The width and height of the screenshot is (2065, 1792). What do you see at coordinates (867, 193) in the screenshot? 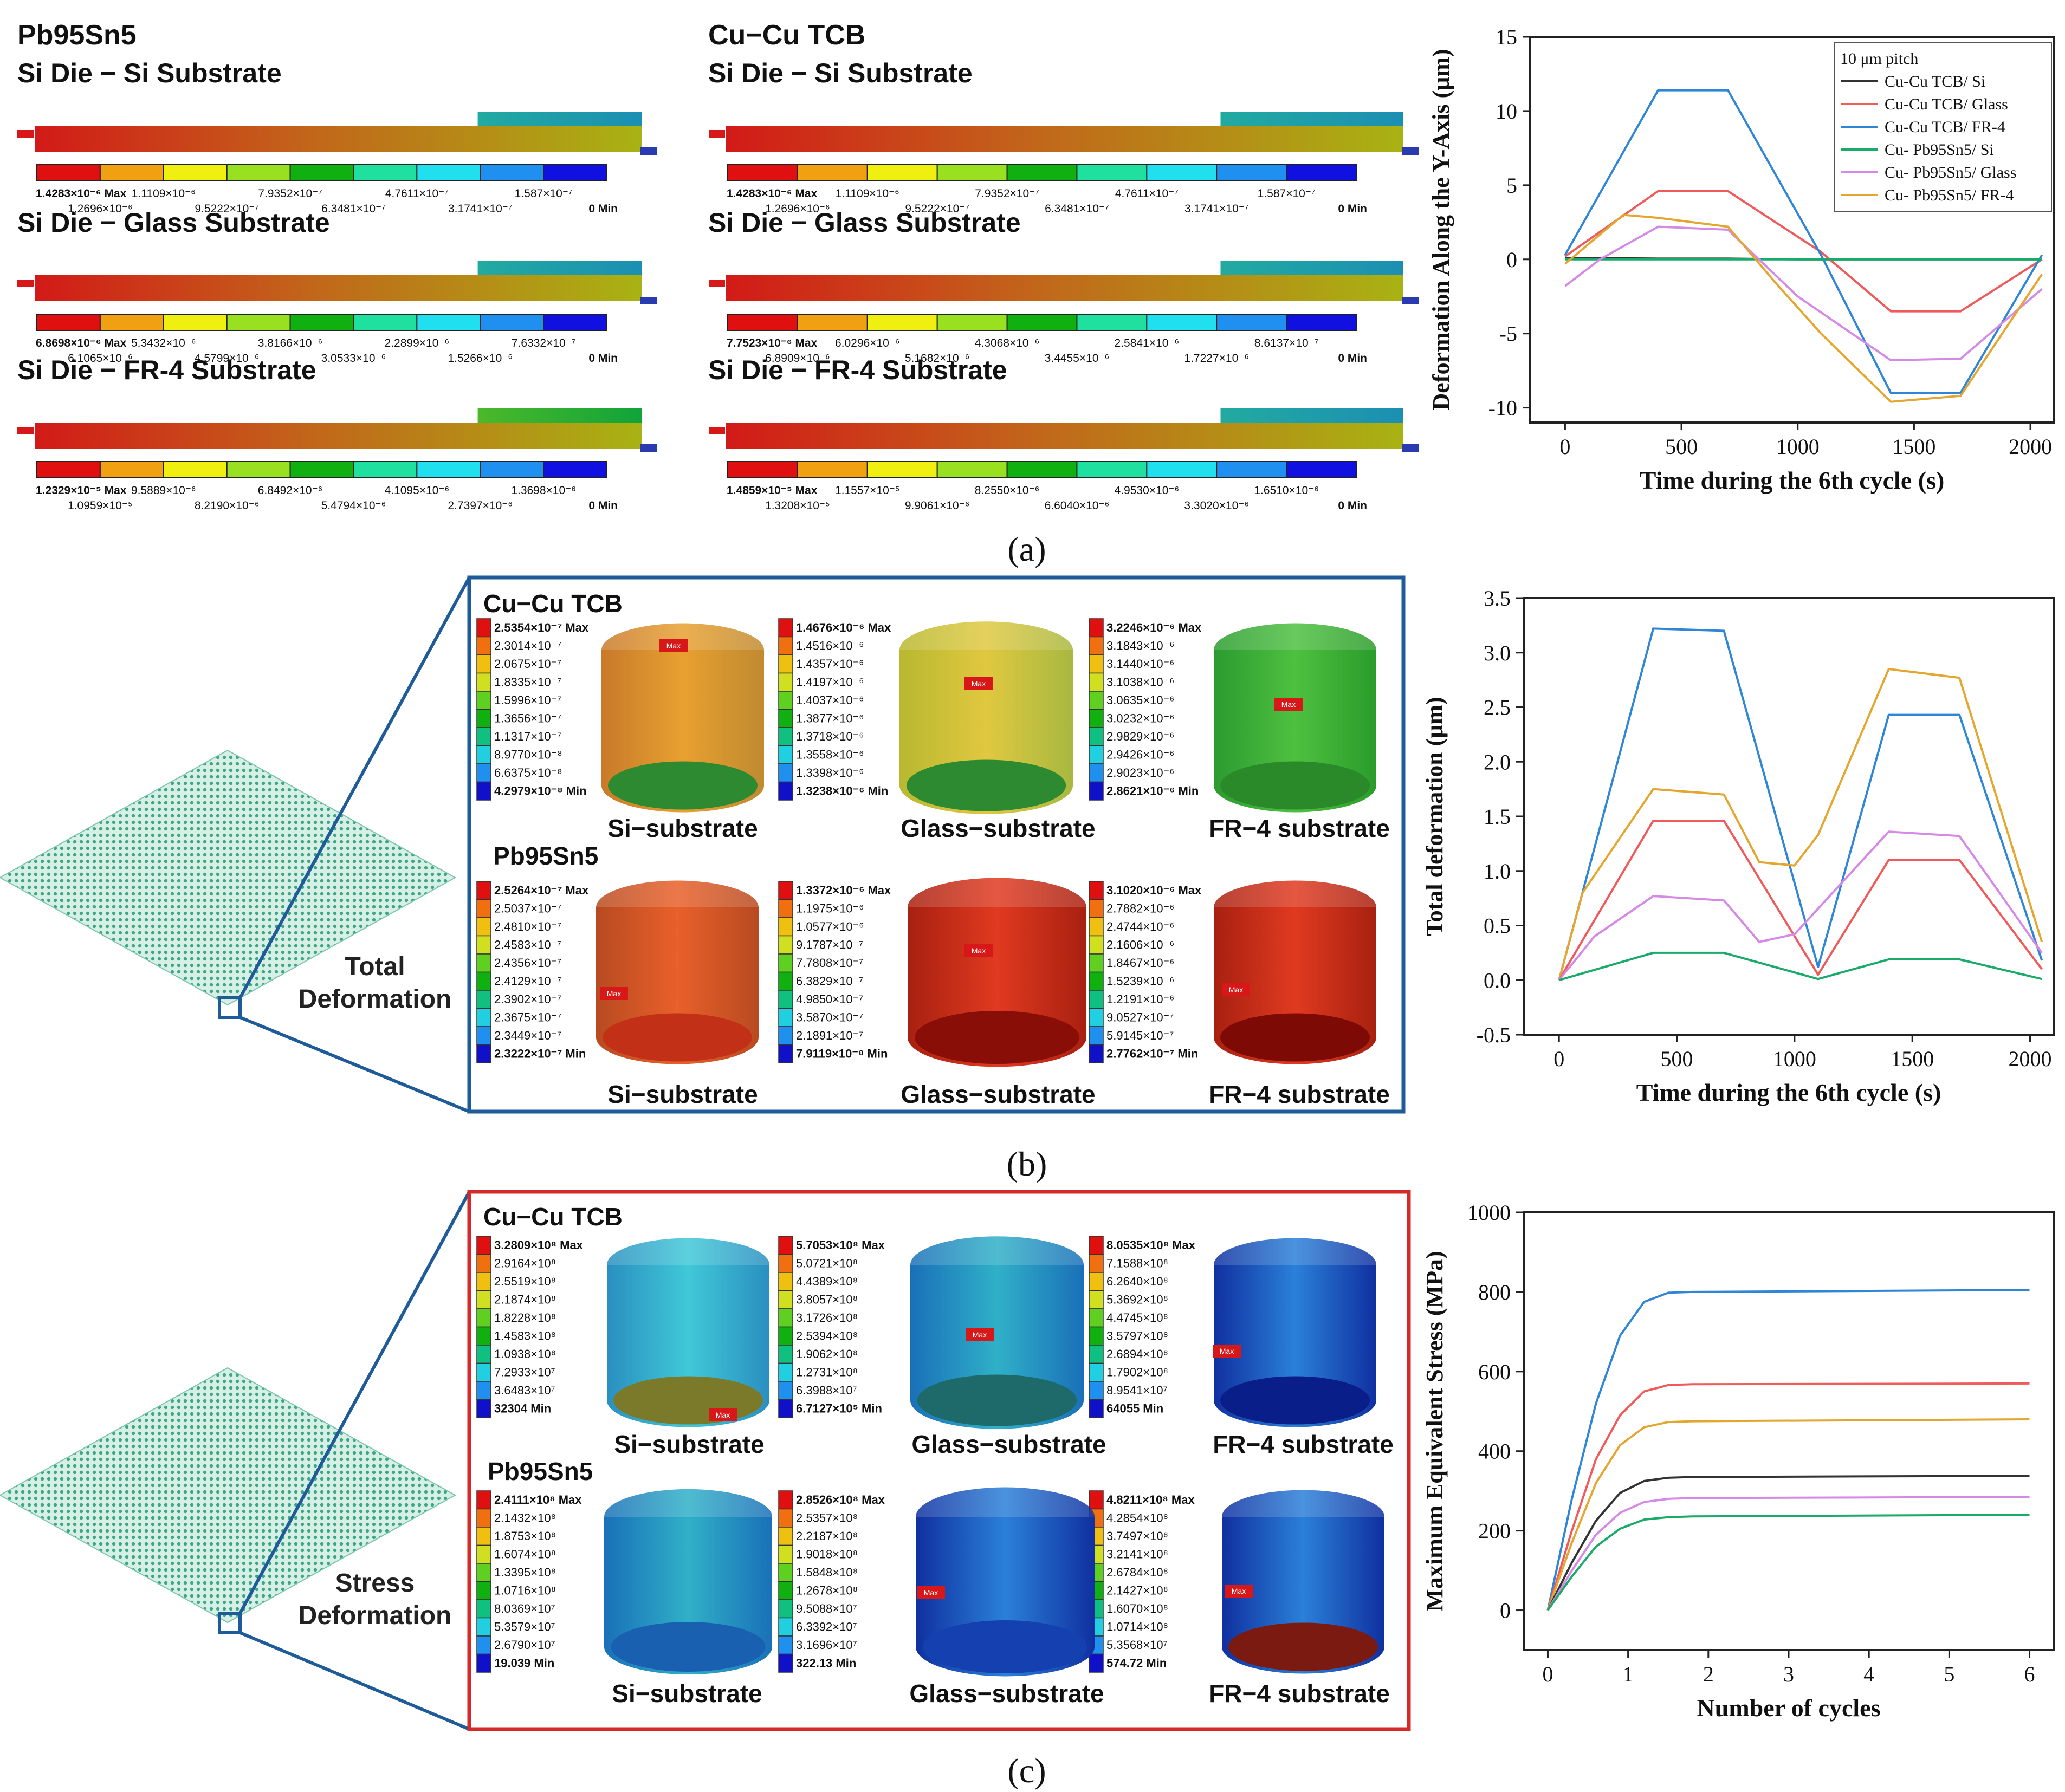
I see `colorbar-tick-label: 1.1109×10⁻⁶` at bounding box center [867, 193].